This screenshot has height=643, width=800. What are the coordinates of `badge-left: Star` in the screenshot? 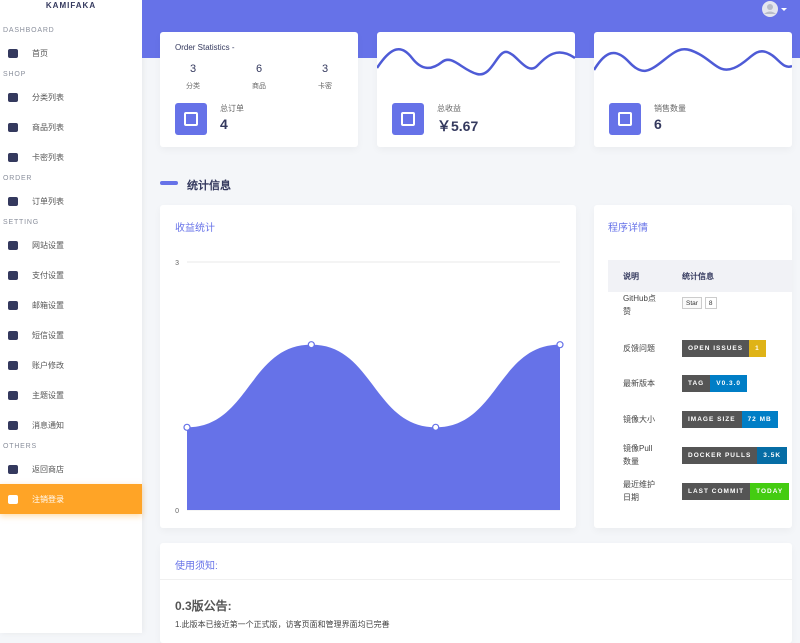 It's located at (692, 303).